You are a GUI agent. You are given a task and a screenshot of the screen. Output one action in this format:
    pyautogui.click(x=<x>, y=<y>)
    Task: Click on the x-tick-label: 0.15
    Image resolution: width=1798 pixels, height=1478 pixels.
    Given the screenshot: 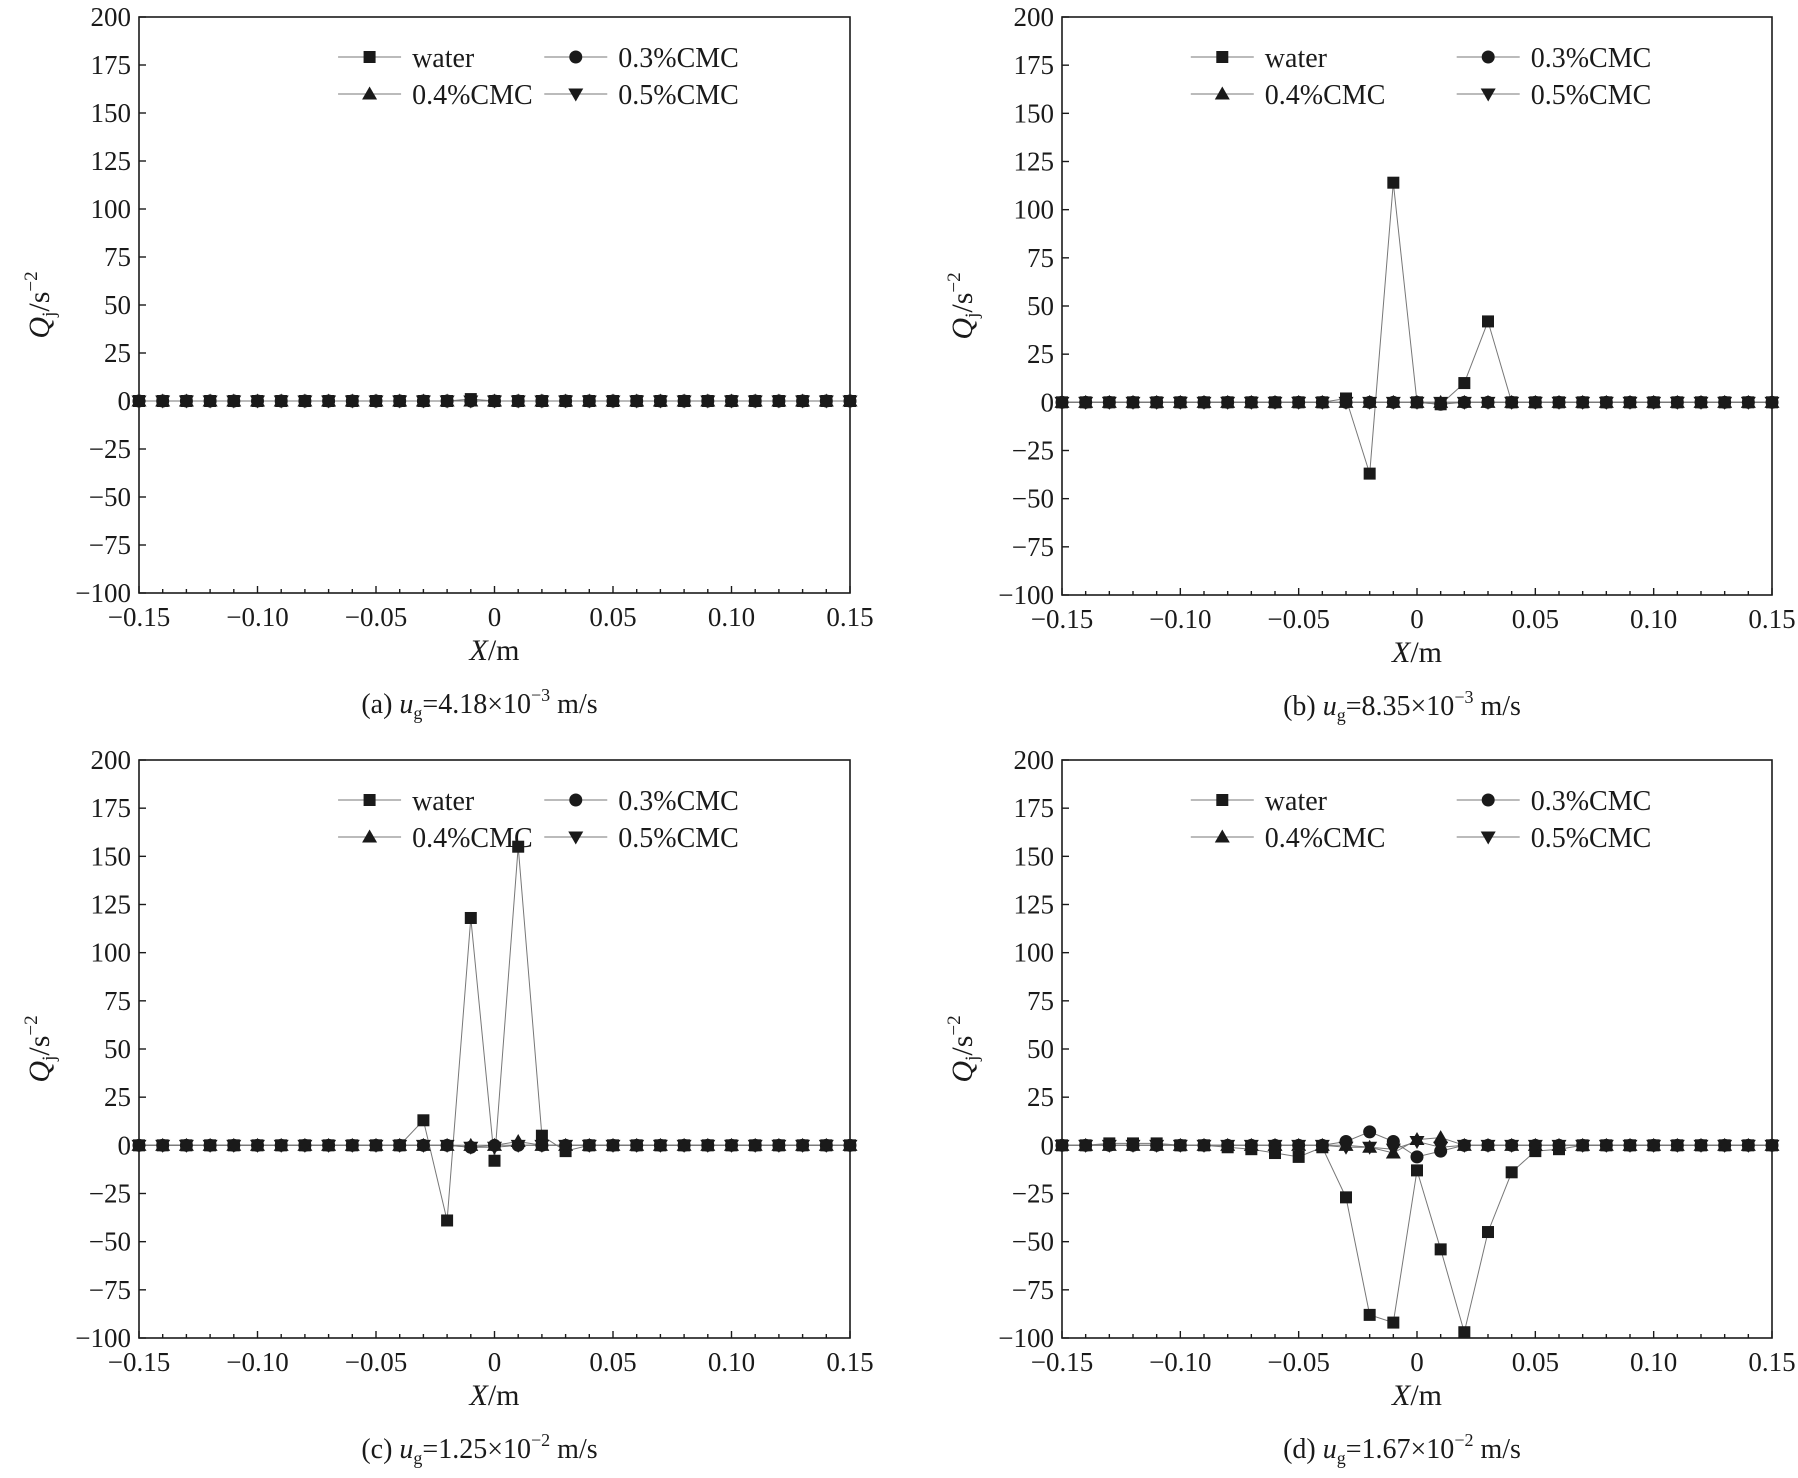 What is the action you would take?
    pyautogui.click(x=849, y=617)
    